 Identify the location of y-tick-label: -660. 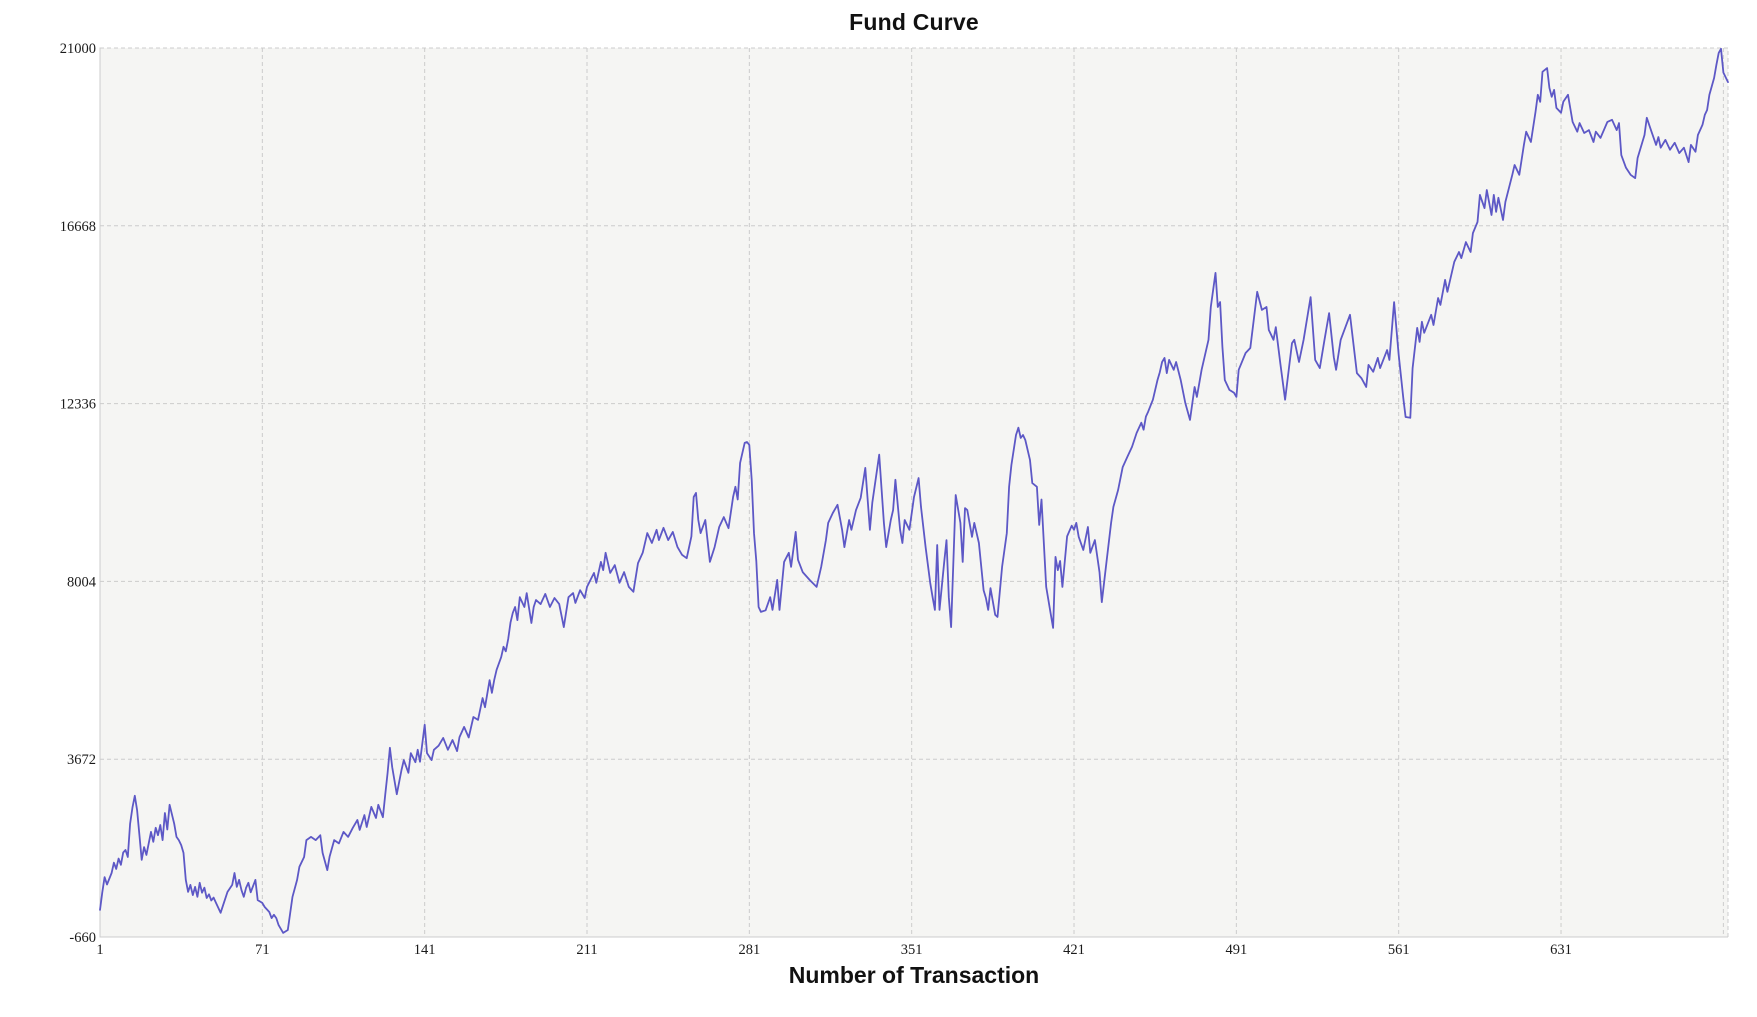
(82, 938).